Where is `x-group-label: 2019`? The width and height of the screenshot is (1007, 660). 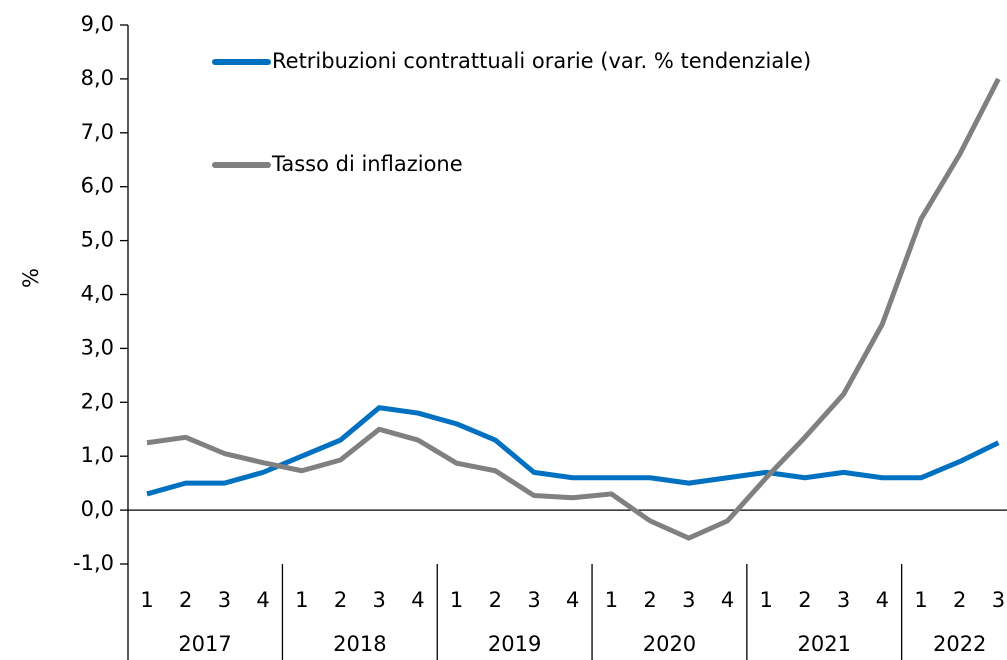 x-group-label: 2019 is located at coordinates (514, 644).